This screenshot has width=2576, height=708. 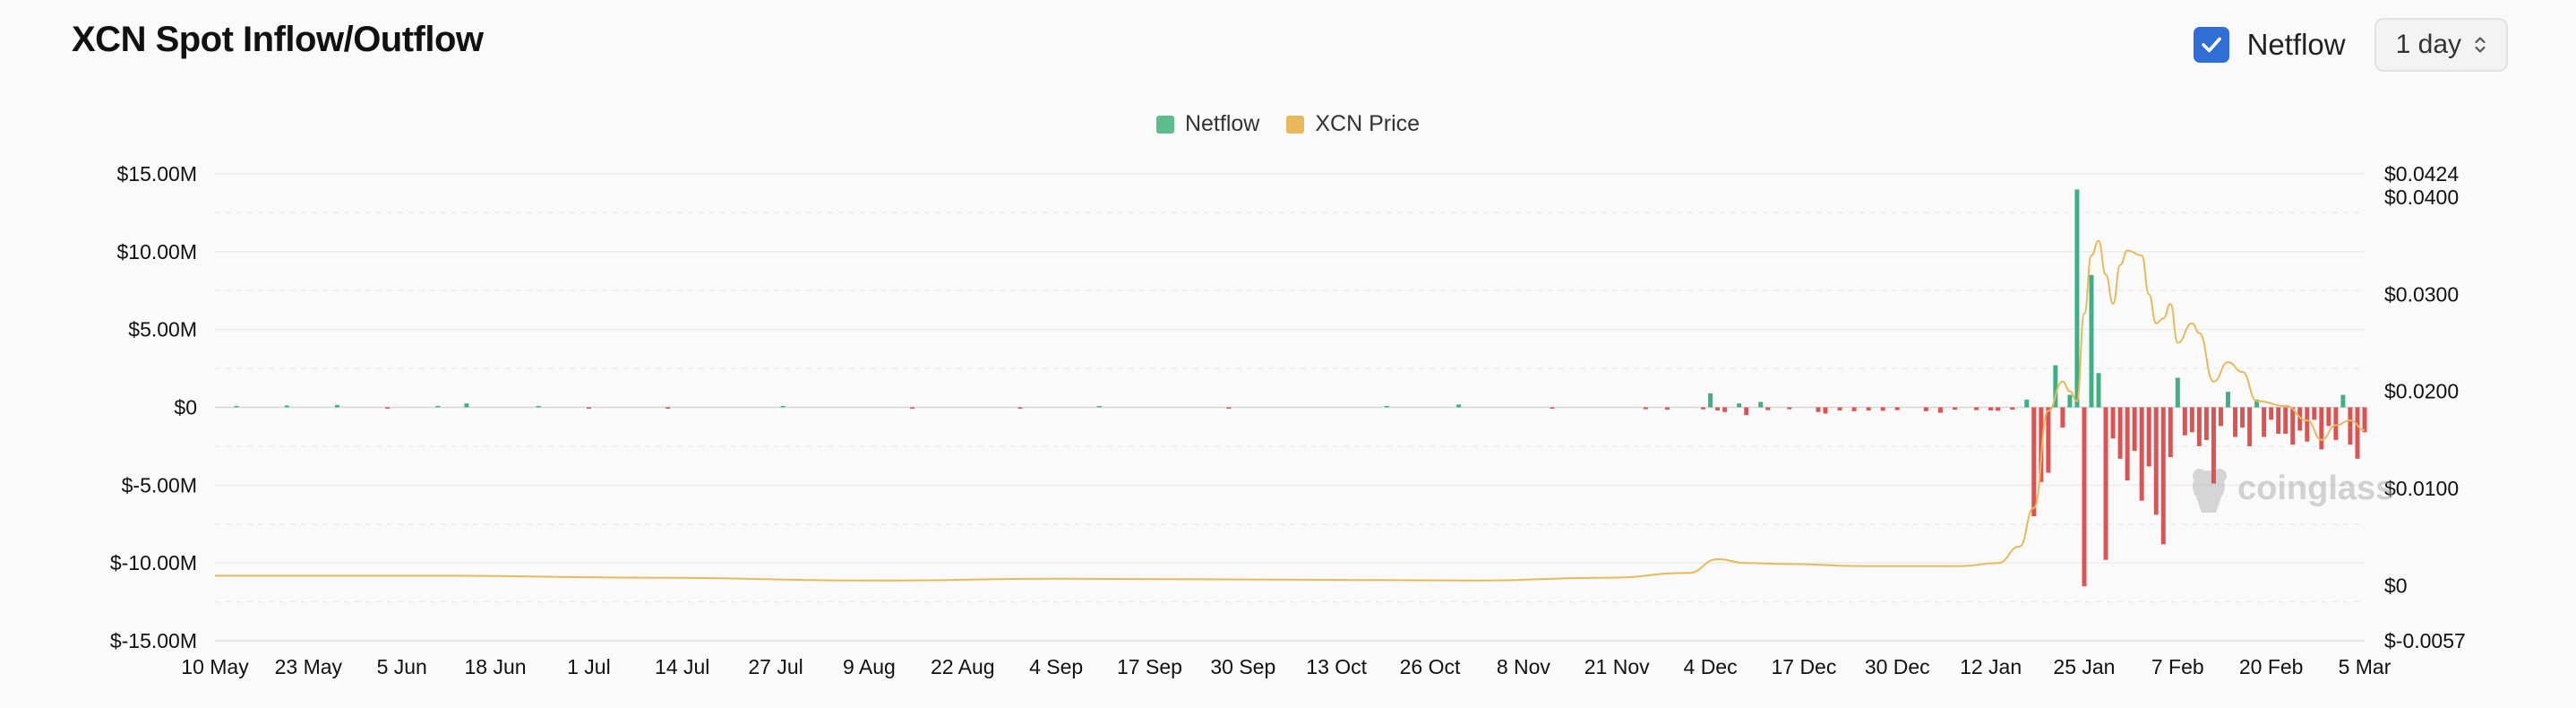 What do you see at coordinates (1207, 124) in the screenshot?
I see `legend-item-netflow: Netflow` at bounding box center [1207, 124].